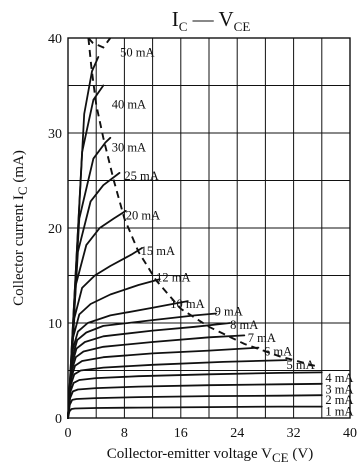 This screenshot has height=472, width=360. Describe the element at coordinates (99, 43) in the screenshot. I see `boundary-top-dashed-line` at that location.